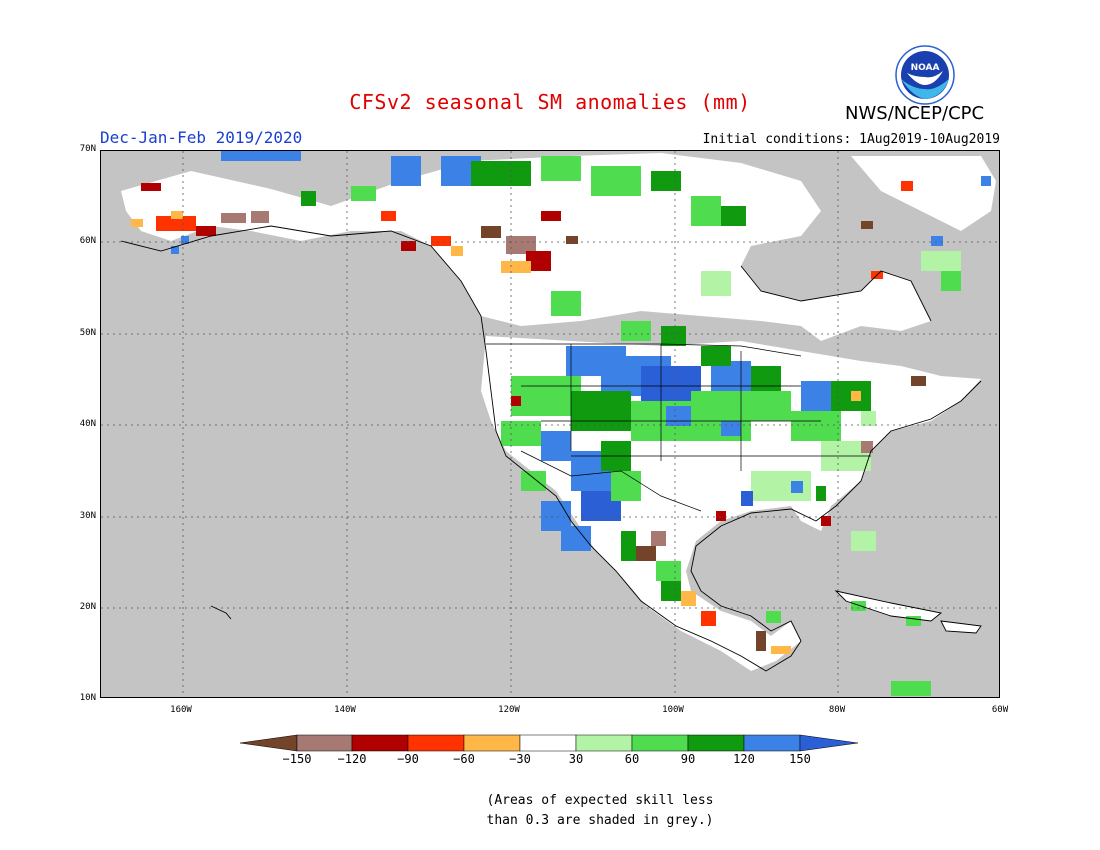  I want to click on colorbar-arrow-high, so click(829, 743).